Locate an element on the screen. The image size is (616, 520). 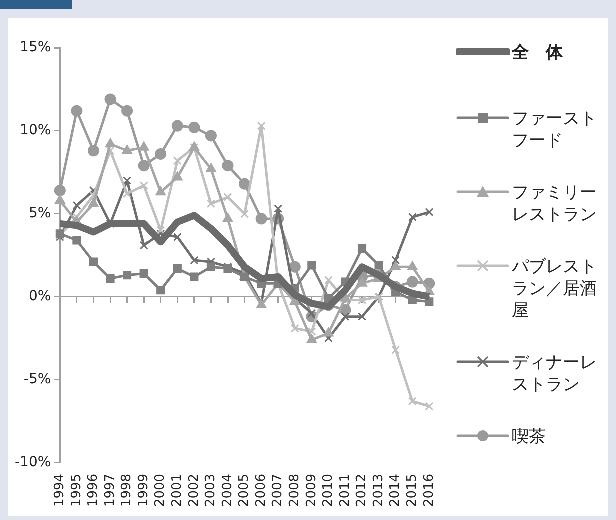
x-tick-label: 2016 is located at coordinates (429, 491).